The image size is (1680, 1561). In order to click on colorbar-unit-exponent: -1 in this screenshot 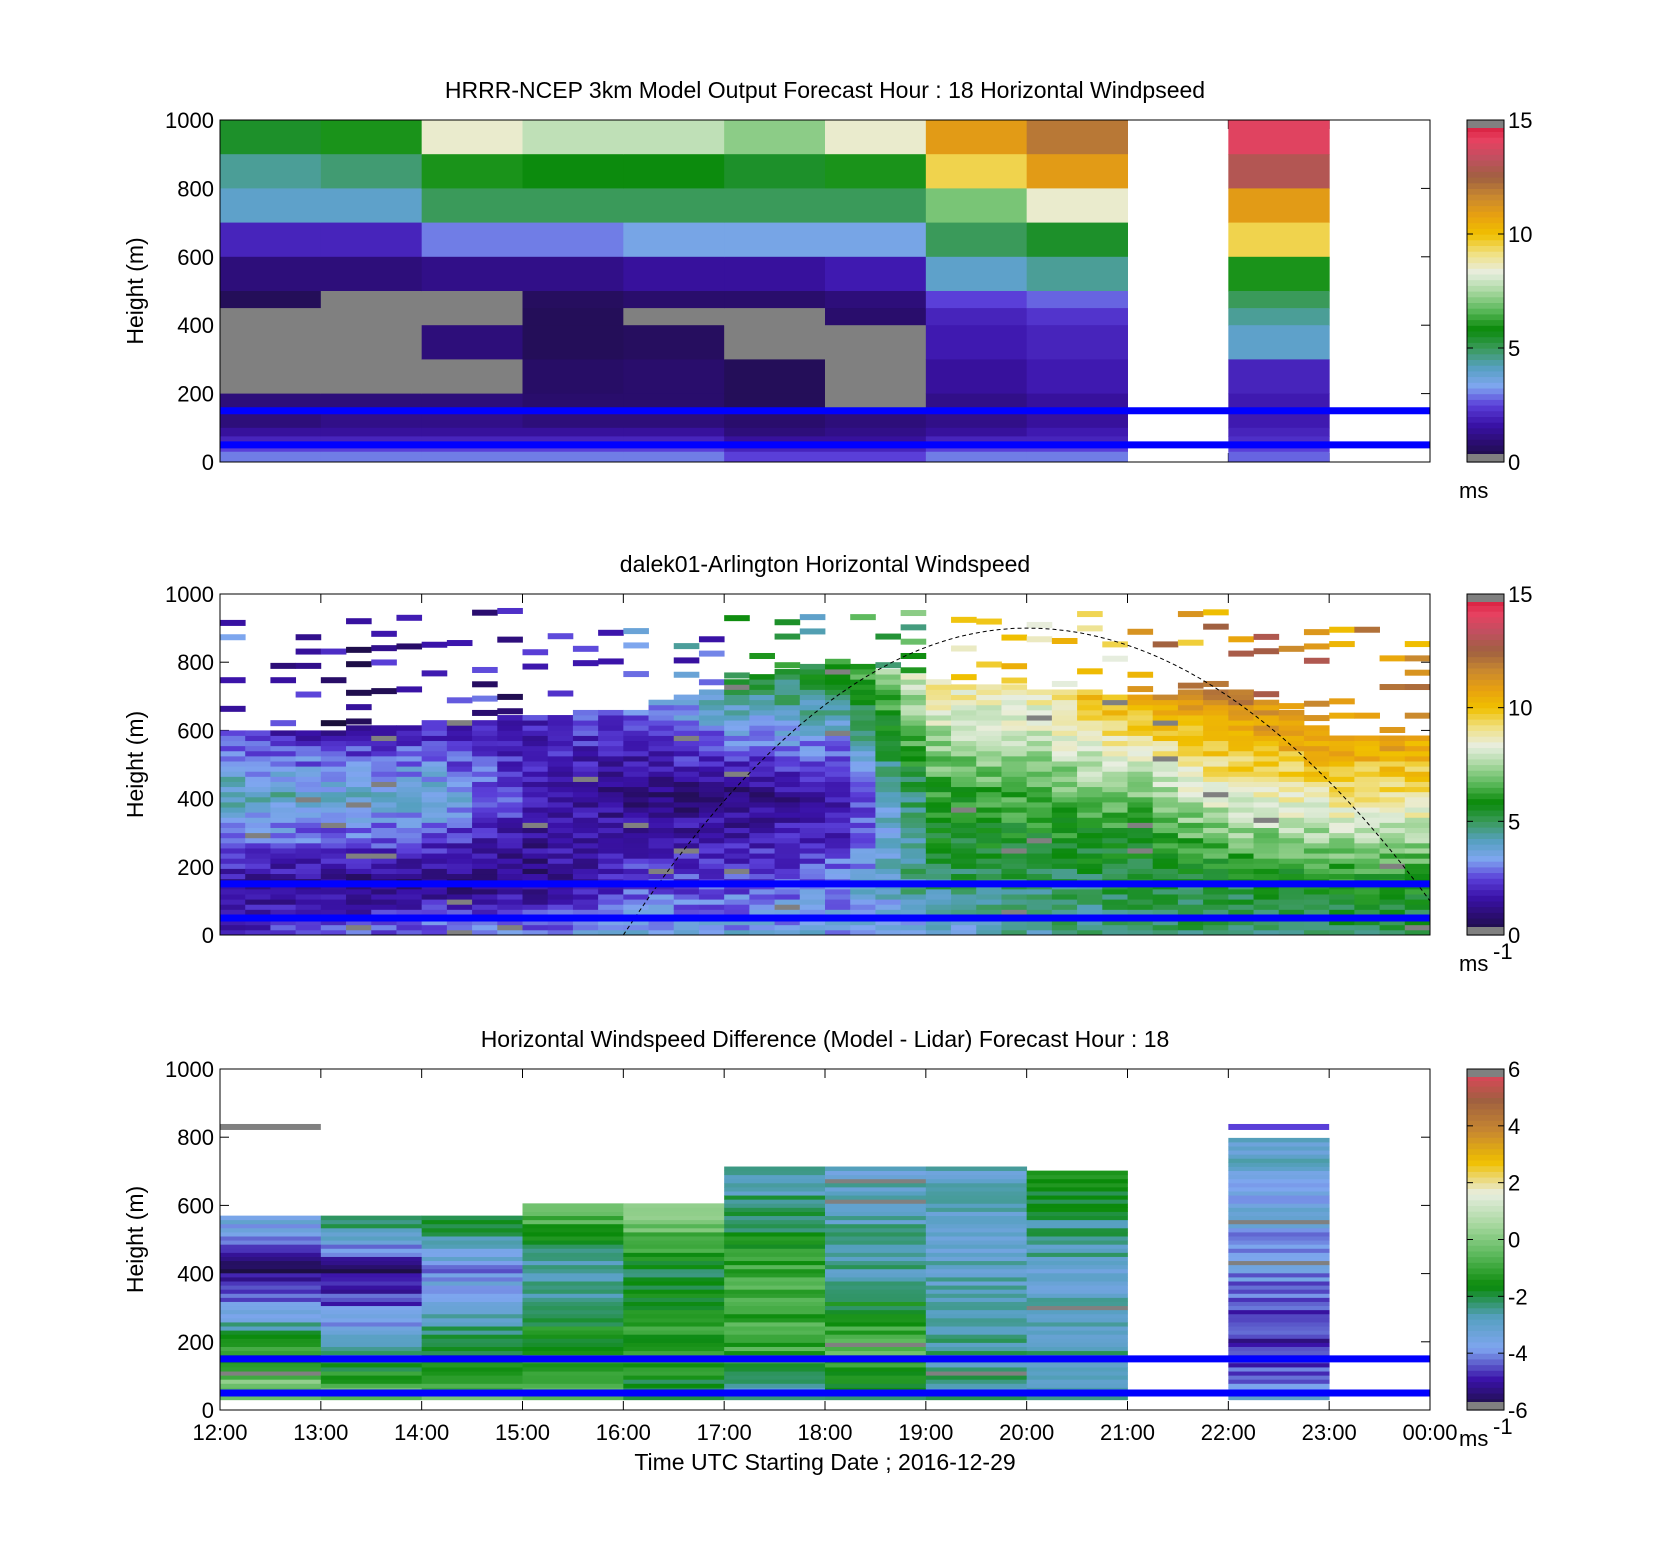, I will do `click(1503, 951)`.